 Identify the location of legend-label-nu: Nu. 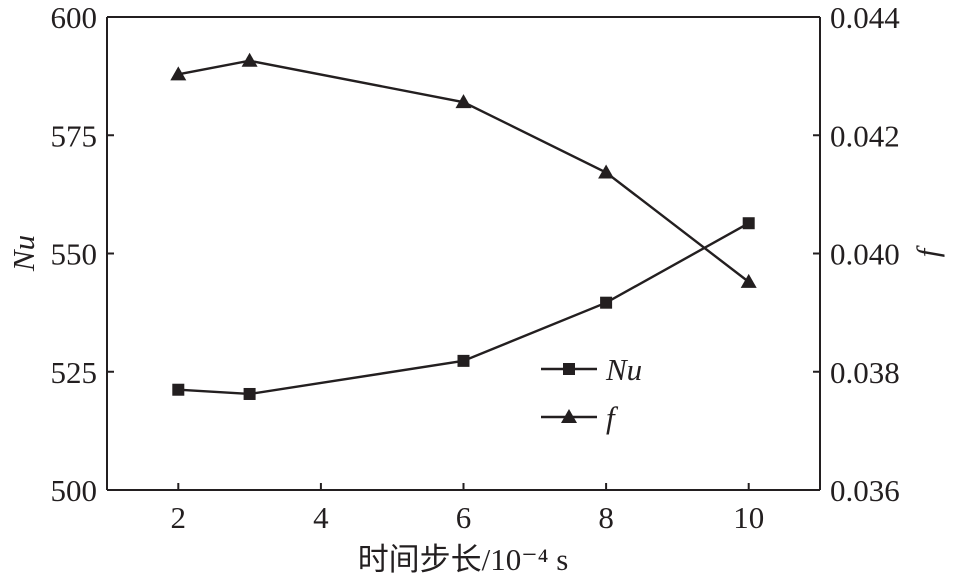
(623, 369).